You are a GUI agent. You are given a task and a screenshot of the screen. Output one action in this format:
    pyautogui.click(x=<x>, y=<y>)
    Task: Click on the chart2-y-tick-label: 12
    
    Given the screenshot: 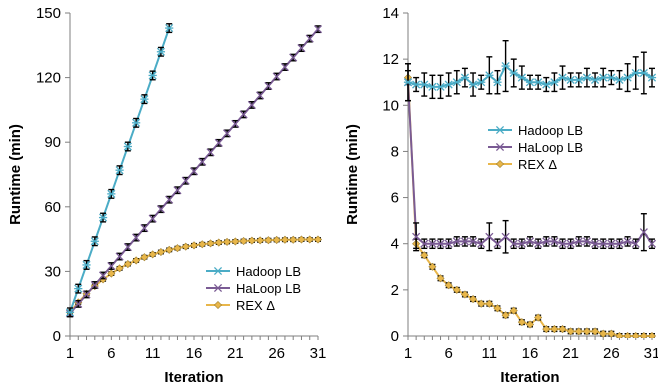 What is the action you would take?
    pyautogui.click(x=390, y=59)
    